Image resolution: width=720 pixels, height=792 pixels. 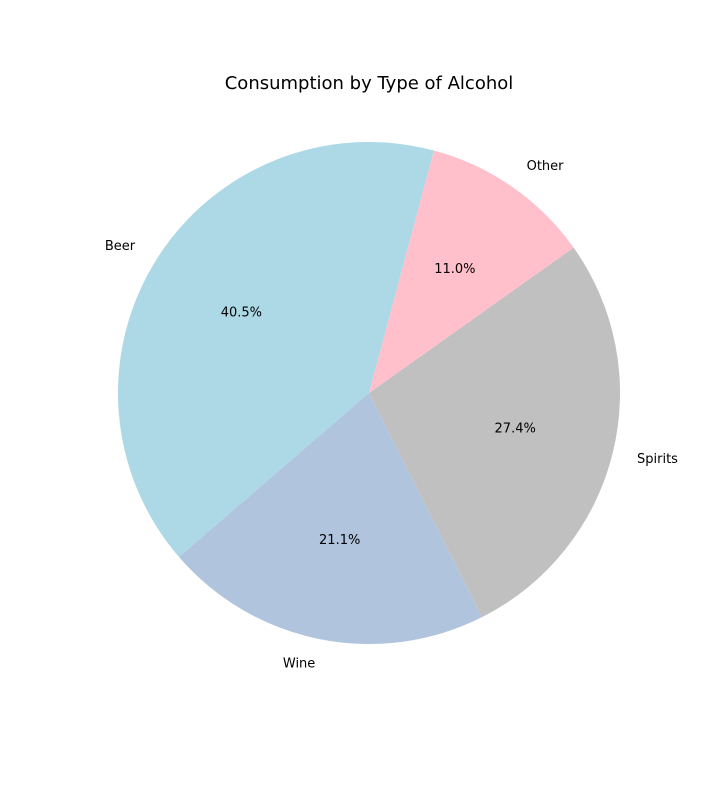 What do you see at coordinates (369, 83) in the screenshot?
I see `chart-title: Consumption by Type of Alcohol` at bounding box center [369, 83].